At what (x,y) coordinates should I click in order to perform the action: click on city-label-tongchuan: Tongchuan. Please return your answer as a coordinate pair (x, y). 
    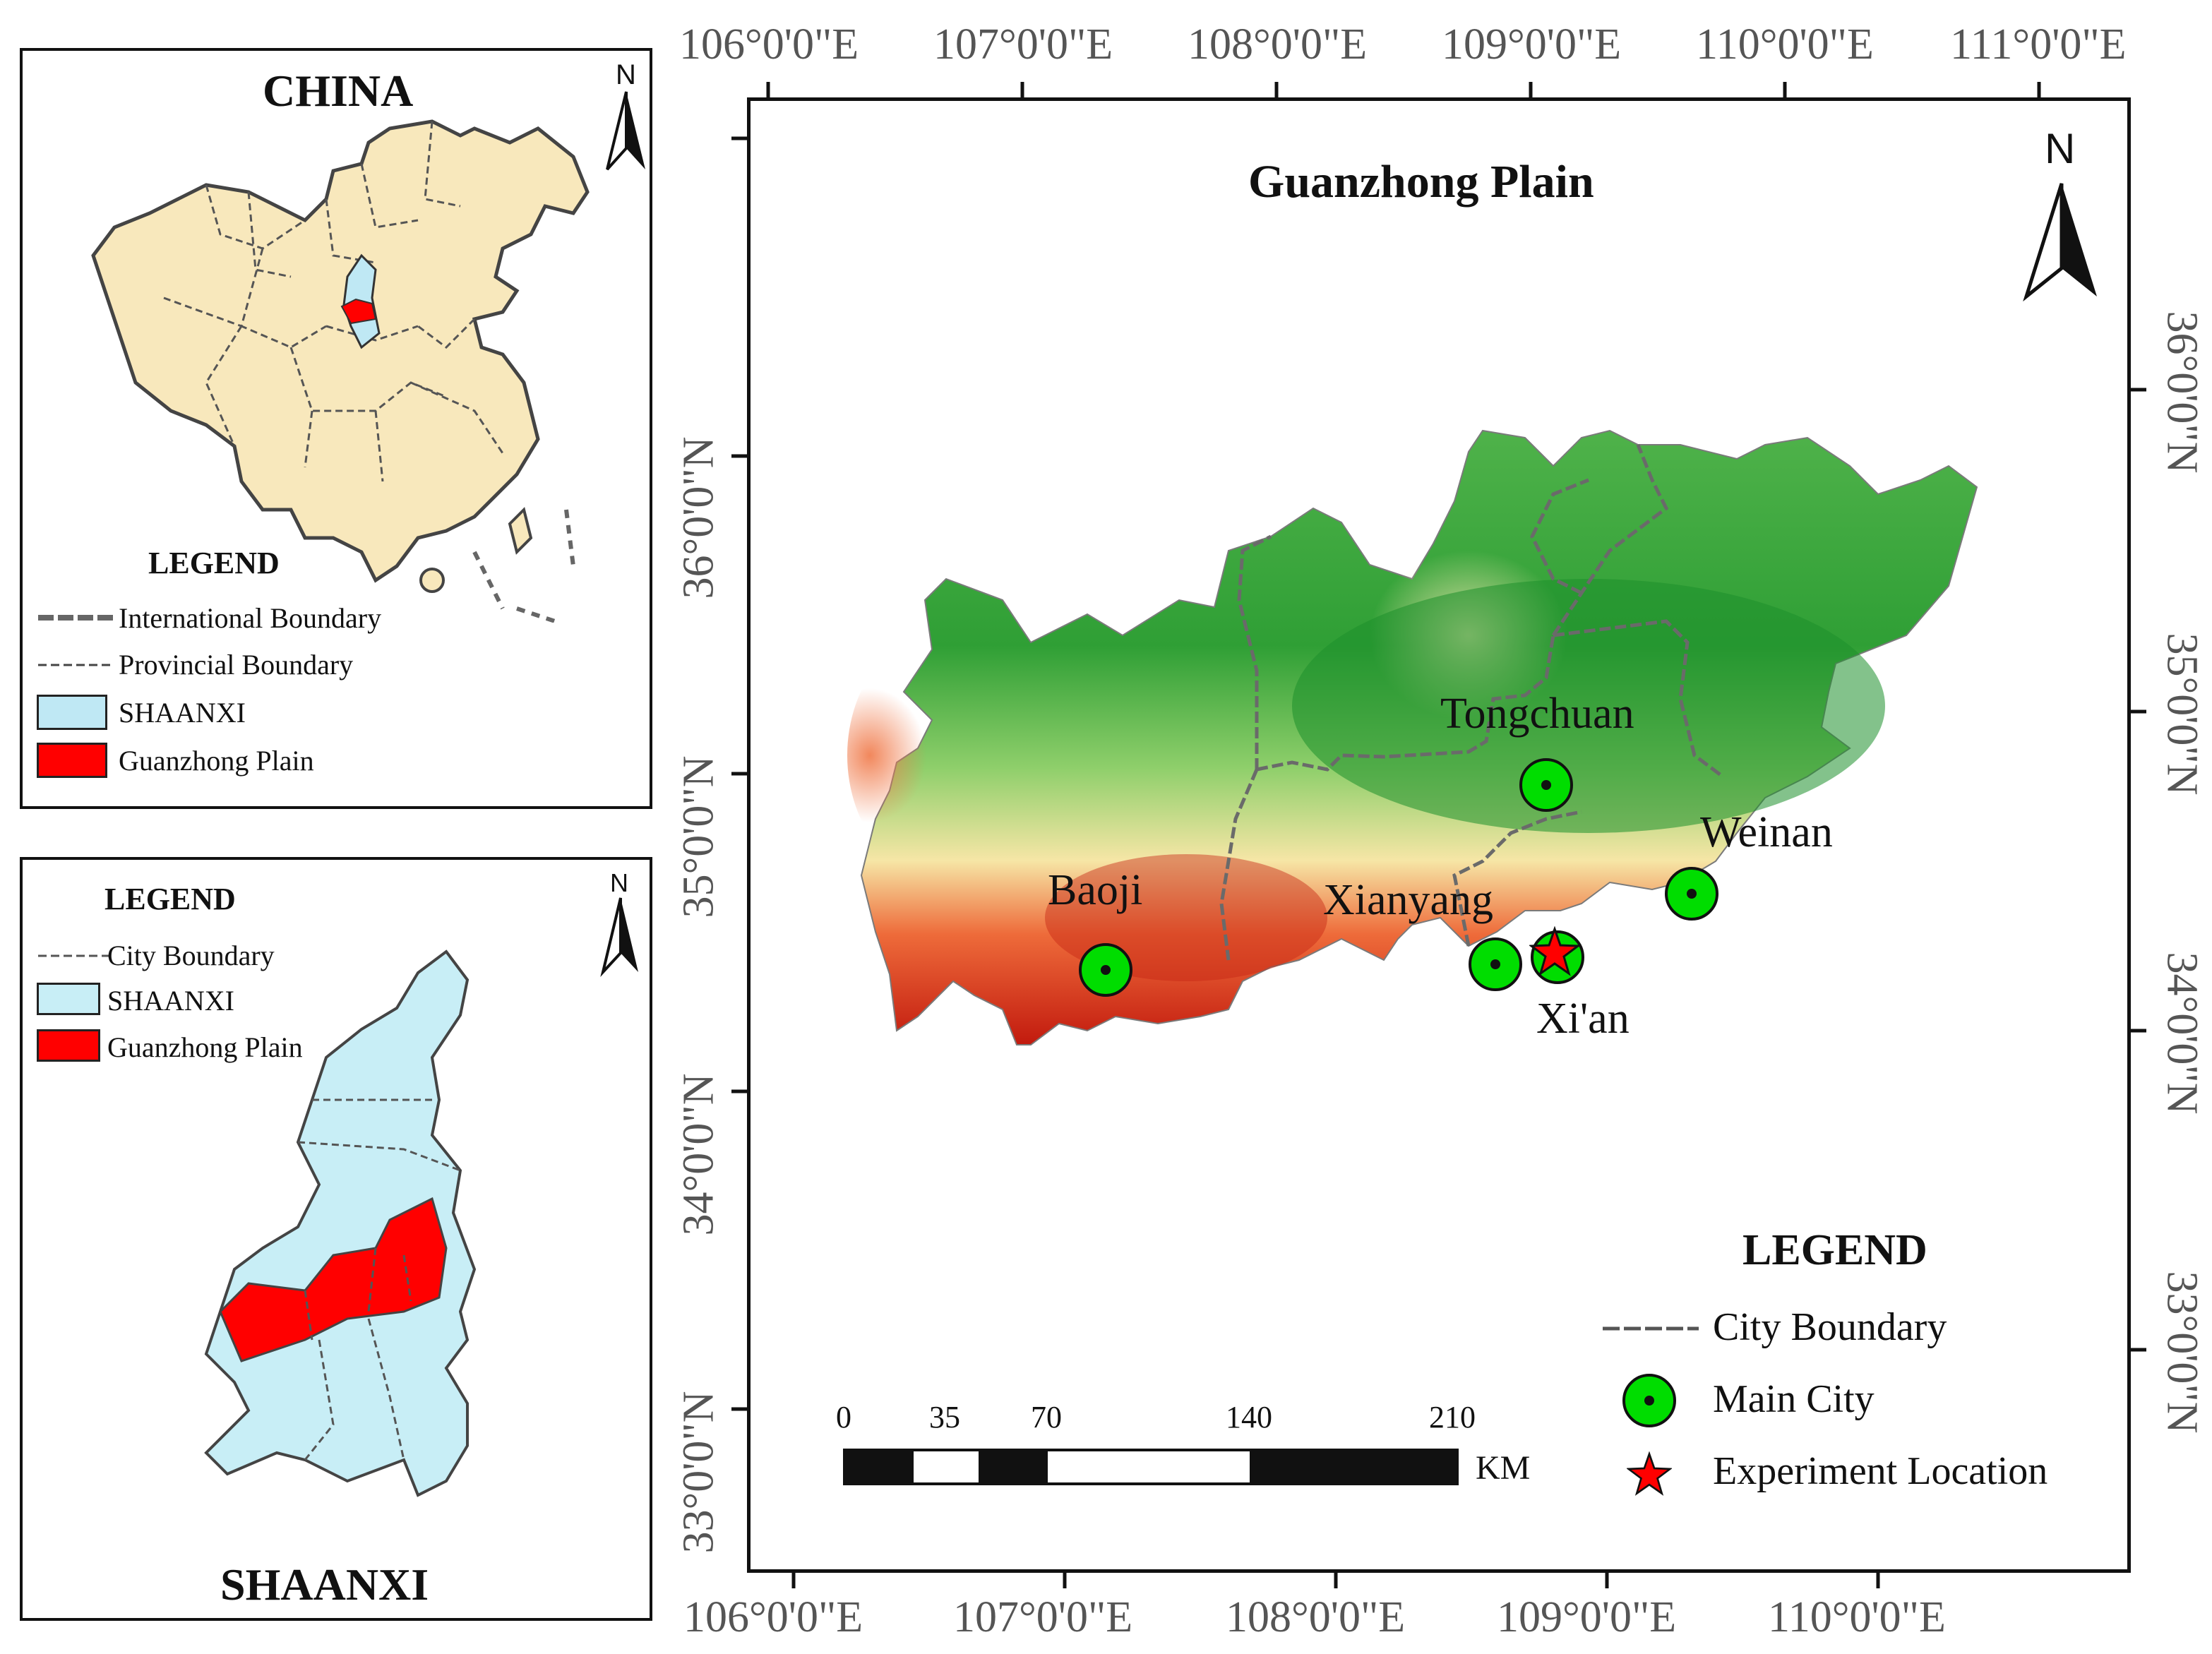
    Looking at the image, I should click on (1537, 714).